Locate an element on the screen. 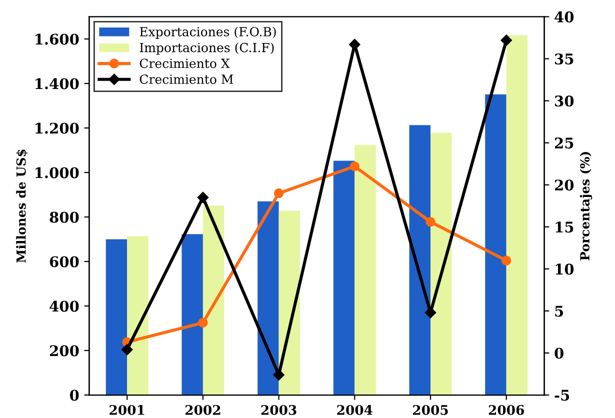 This screenshot has width=615, height=418. y-tick-label: 400 is located at coordinates (64, 306).